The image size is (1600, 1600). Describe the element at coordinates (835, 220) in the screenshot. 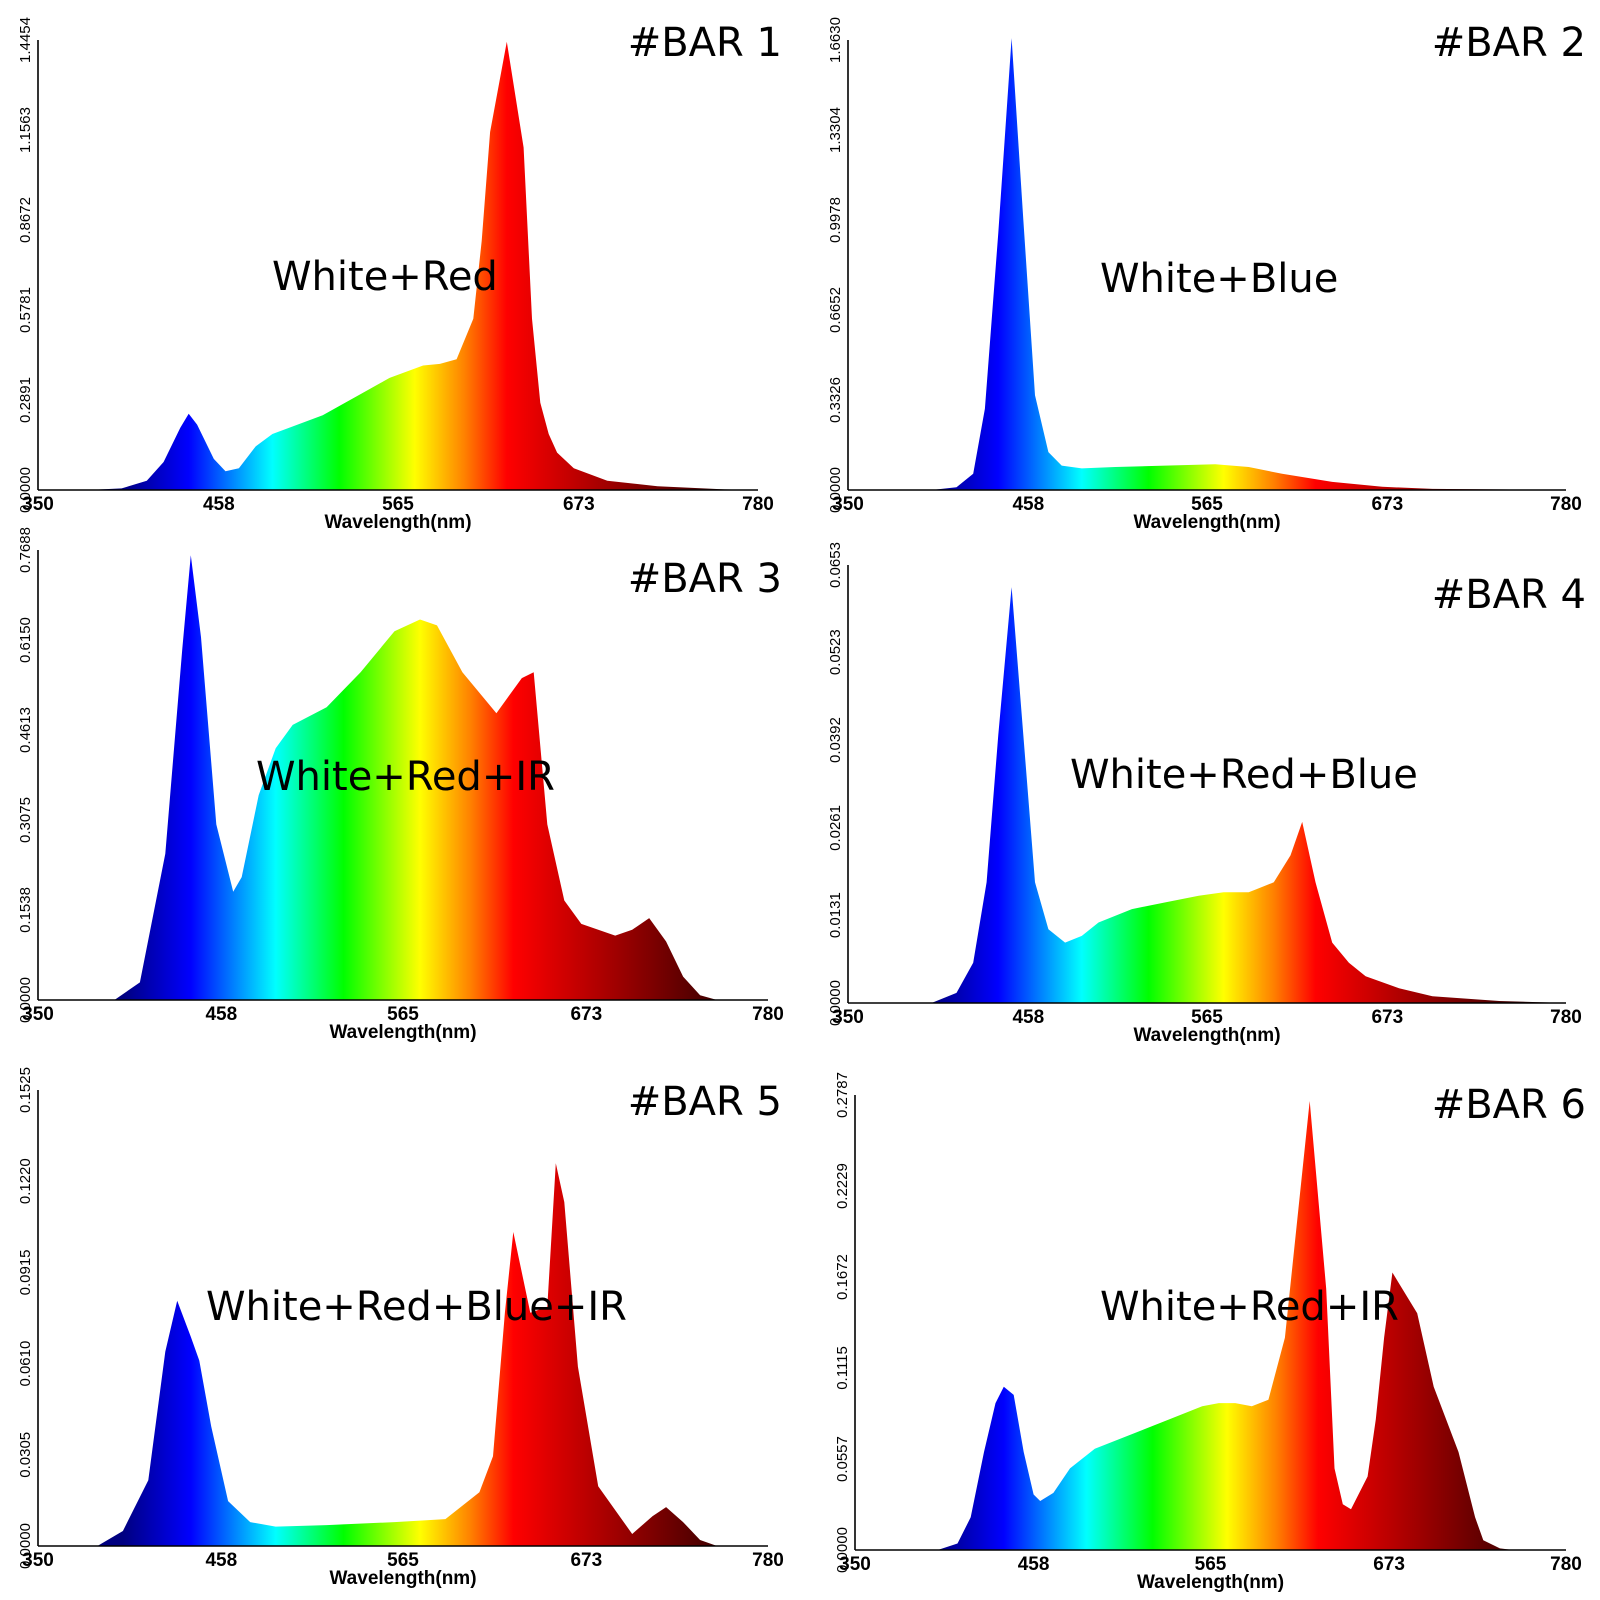

I see `y-tick-label: 0.9978` at that location.